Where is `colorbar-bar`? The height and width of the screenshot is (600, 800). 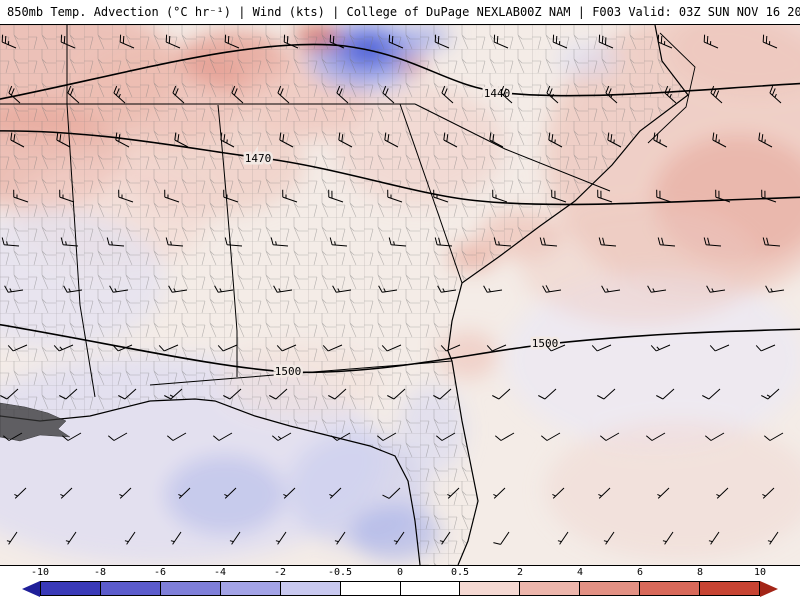
colorbar-bar is located at coordinates (400, 588).